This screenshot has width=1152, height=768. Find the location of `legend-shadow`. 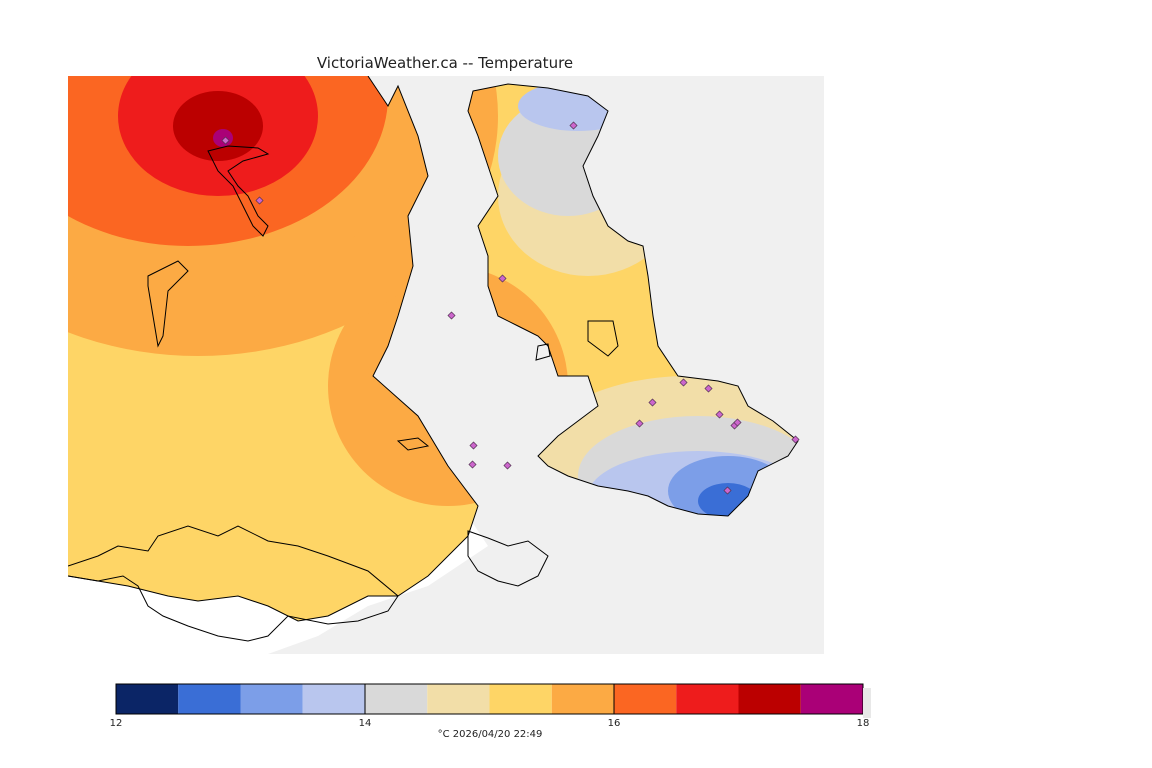

legend-shadow is located at coordinates (867, 703).